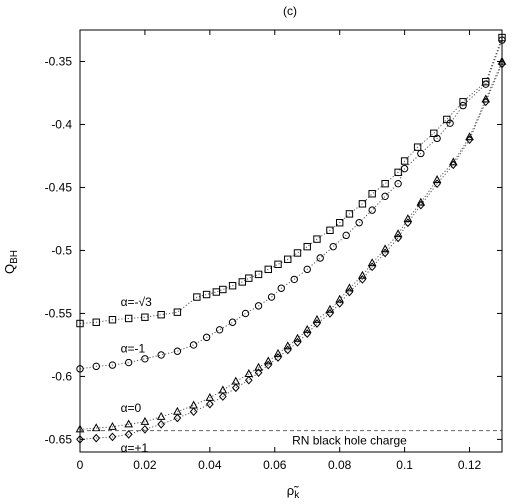 Image resolution: width=514 pixels, height=504 pixels. Describe the element at coordinates (133, 349) in the screenshot. I see `series-label-1: α=-1` at that location.